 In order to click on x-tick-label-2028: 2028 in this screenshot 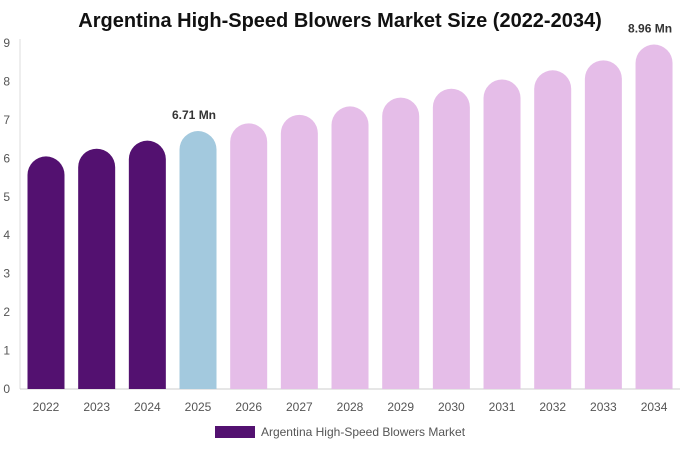, I will do `click(350, 407)`.